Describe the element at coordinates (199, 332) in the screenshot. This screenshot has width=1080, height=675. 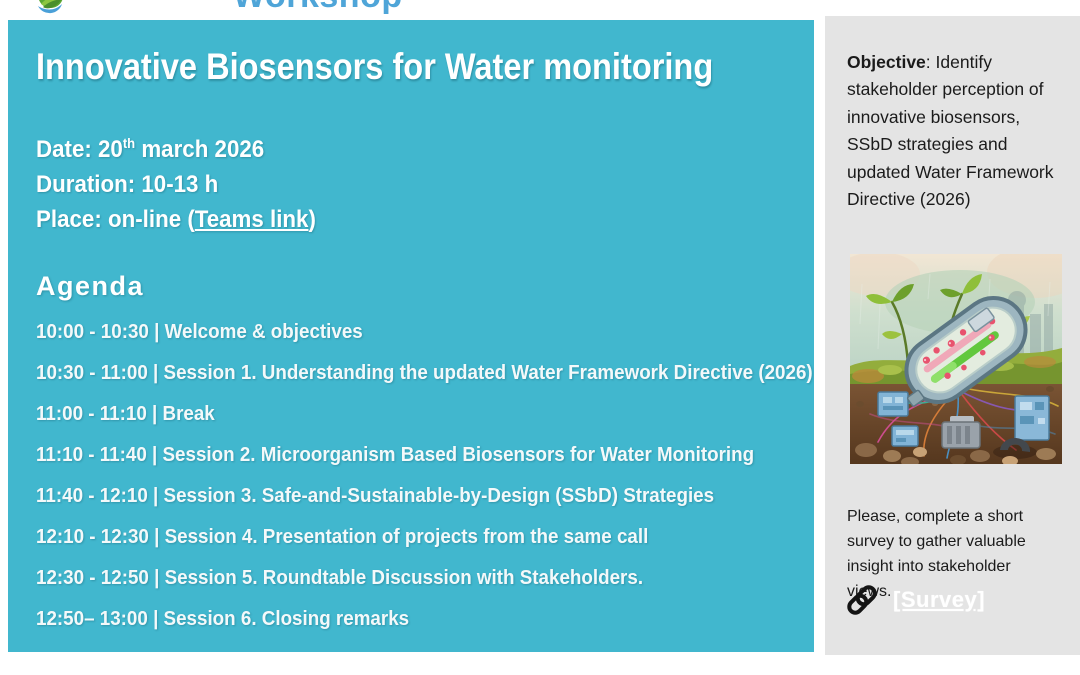
I see `agenda-item: 10:00 - 10:30 | Welcome & objectives` at that location.